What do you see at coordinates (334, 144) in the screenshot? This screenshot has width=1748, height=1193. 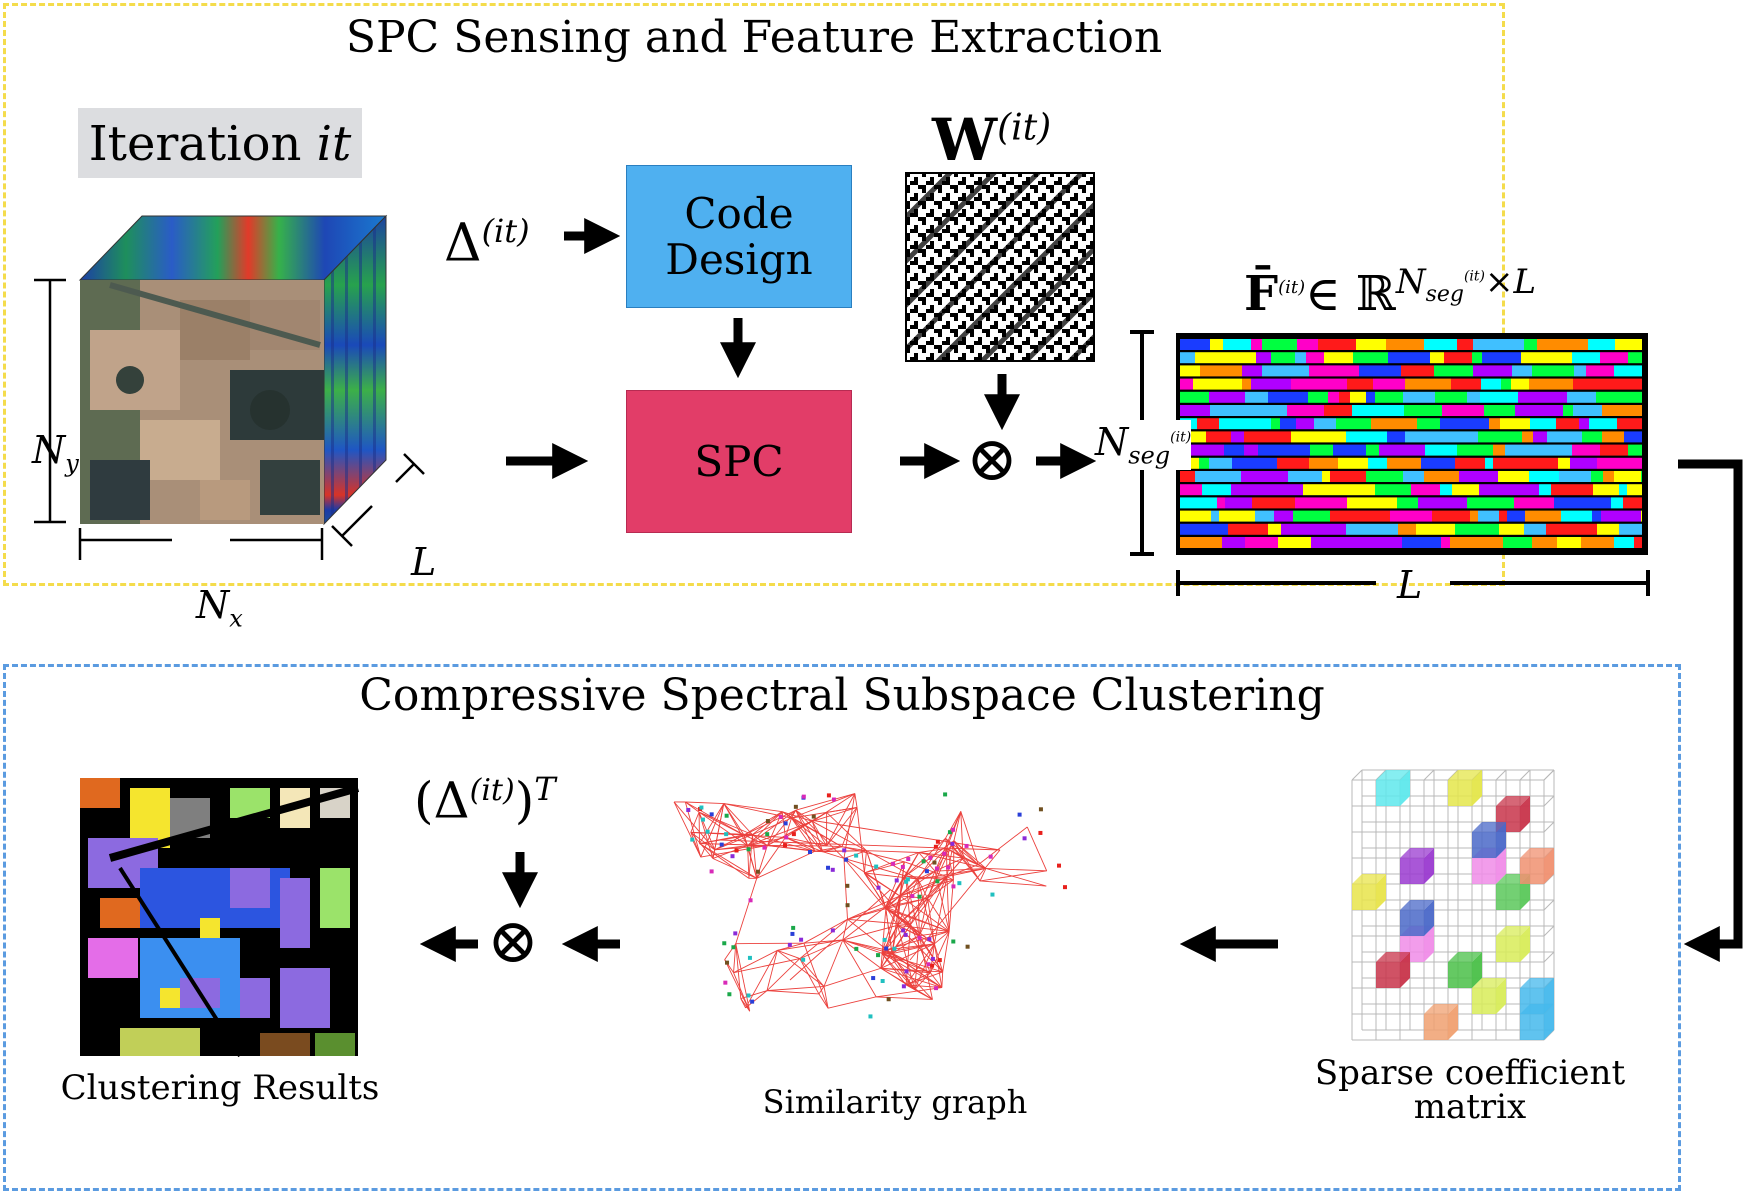 I see `iteration-var: it` at bounding box center [334, 144].